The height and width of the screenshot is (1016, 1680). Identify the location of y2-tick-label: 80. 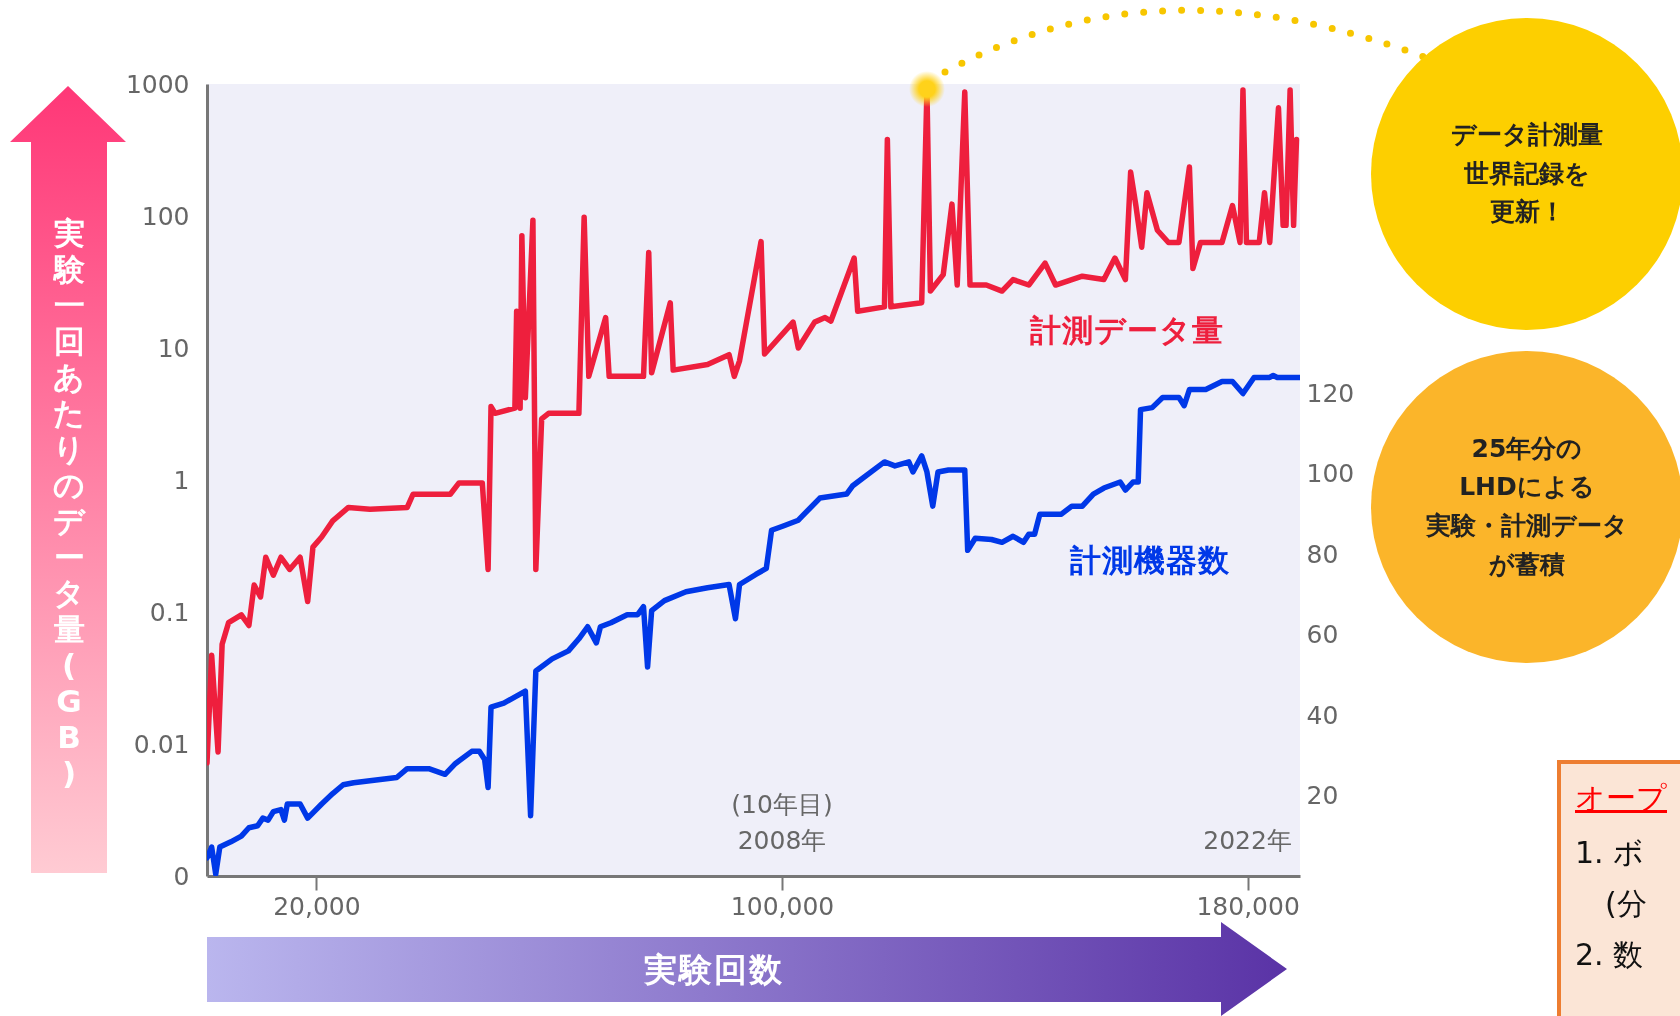
(1322, 554).